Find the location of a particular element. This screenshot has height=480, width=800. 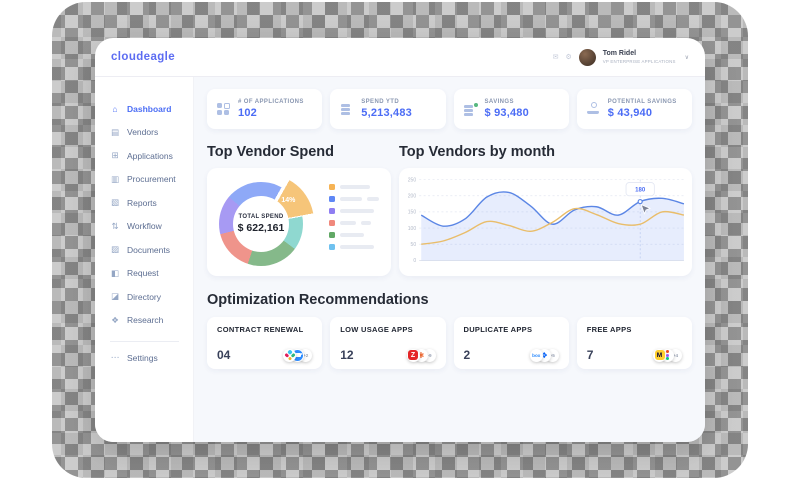

y-tick-label: 250 is located at coordinates (412, 180).